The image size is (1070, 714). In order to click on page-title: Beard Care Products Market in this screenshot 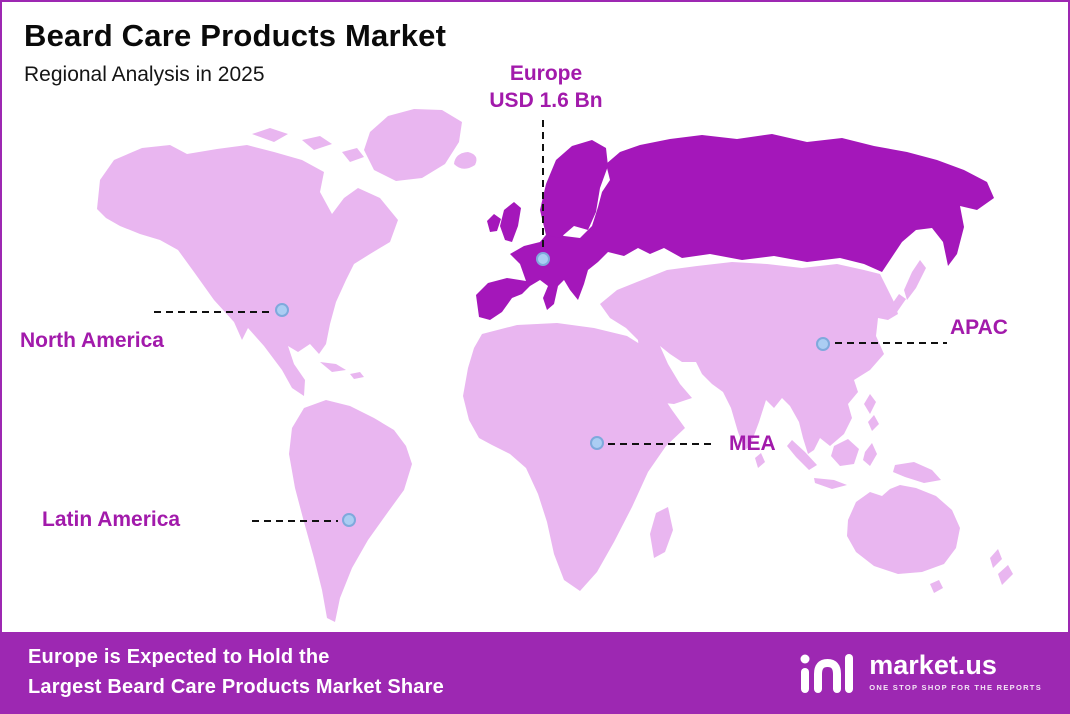, I will do `click(235, 35)`.